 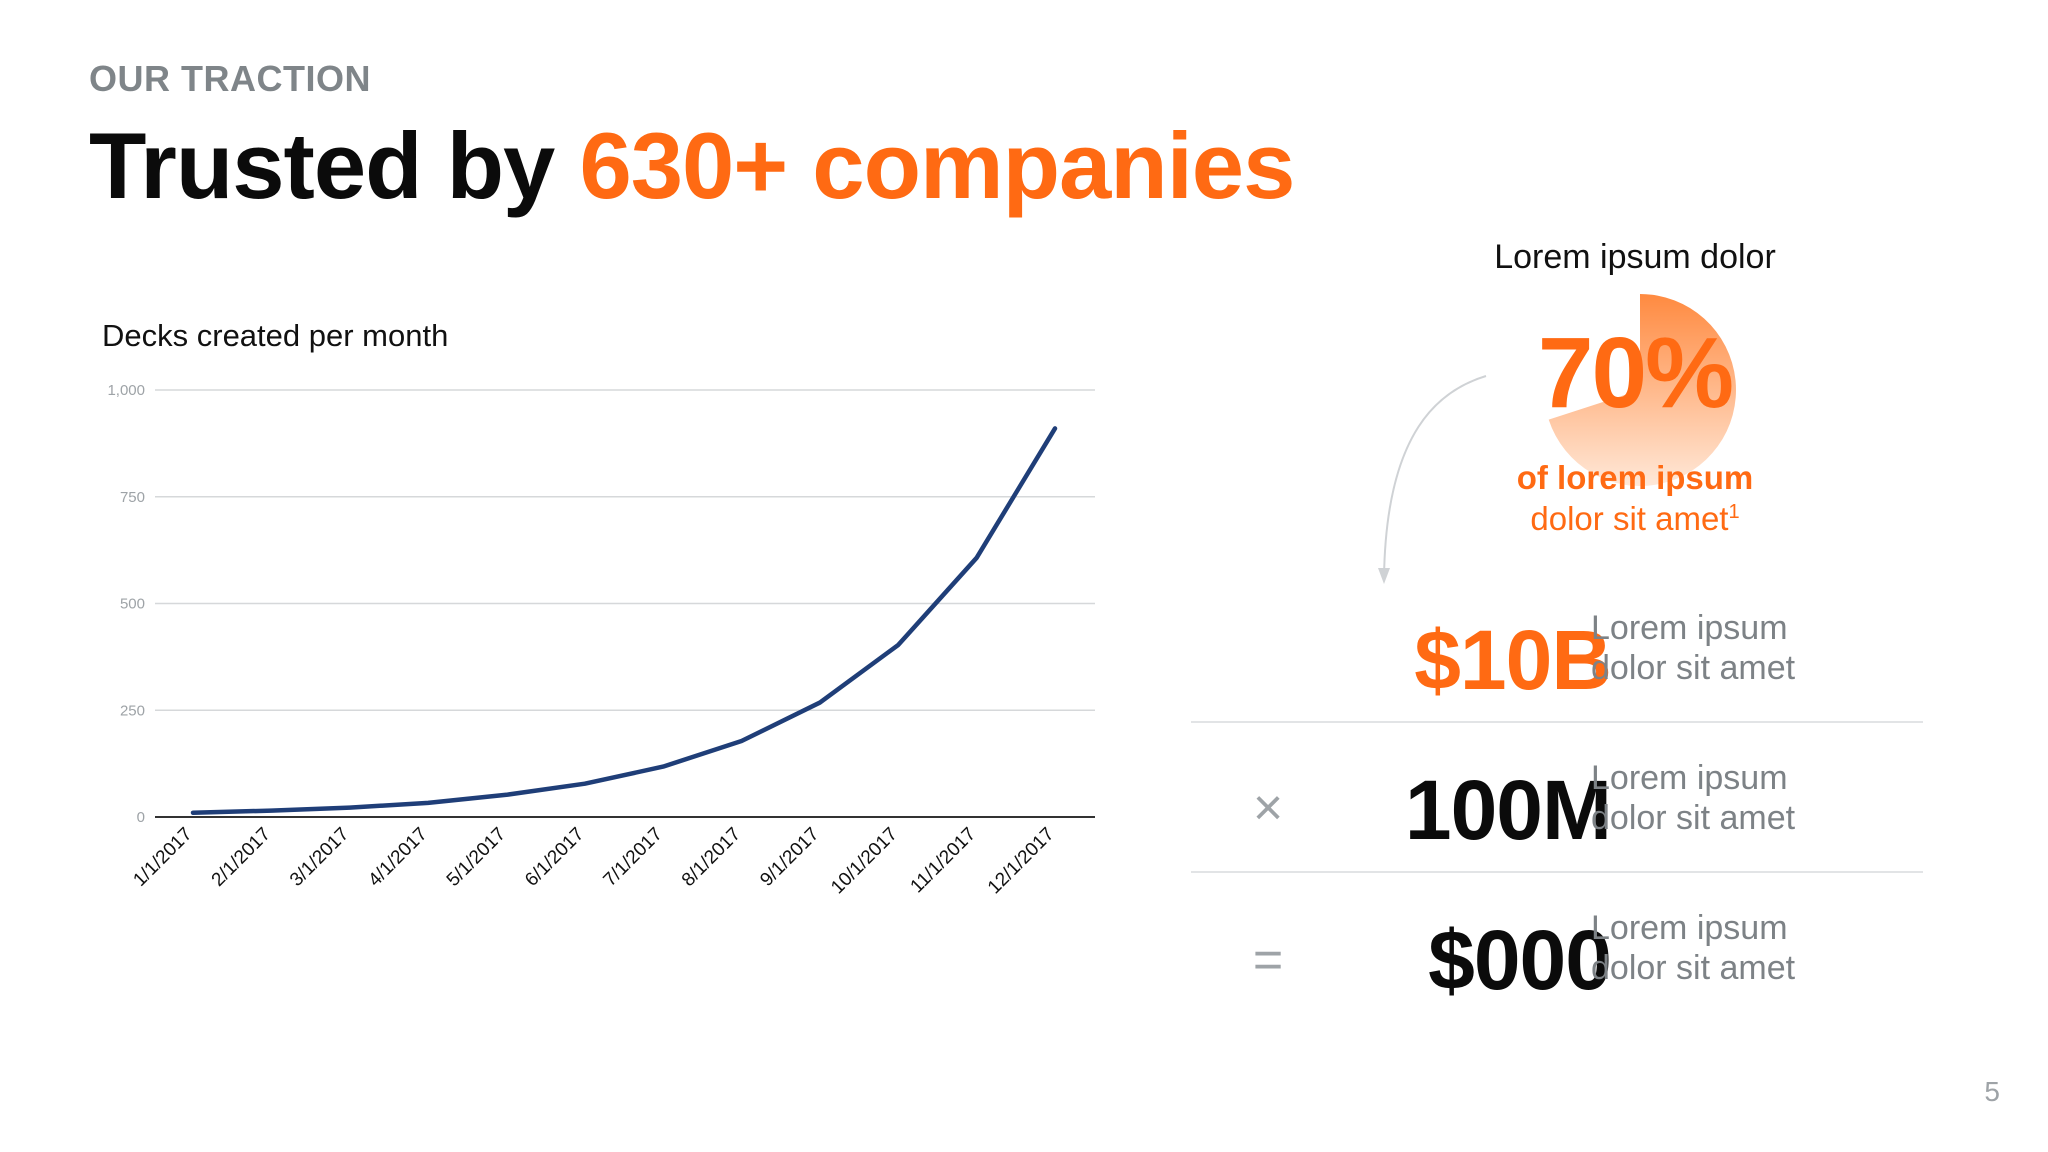 What do you see at coordinates (1629, 518) in the screenshot?
I see `pie-subtitle-text: dolor sit amet` at bounding box center [1629, 518].